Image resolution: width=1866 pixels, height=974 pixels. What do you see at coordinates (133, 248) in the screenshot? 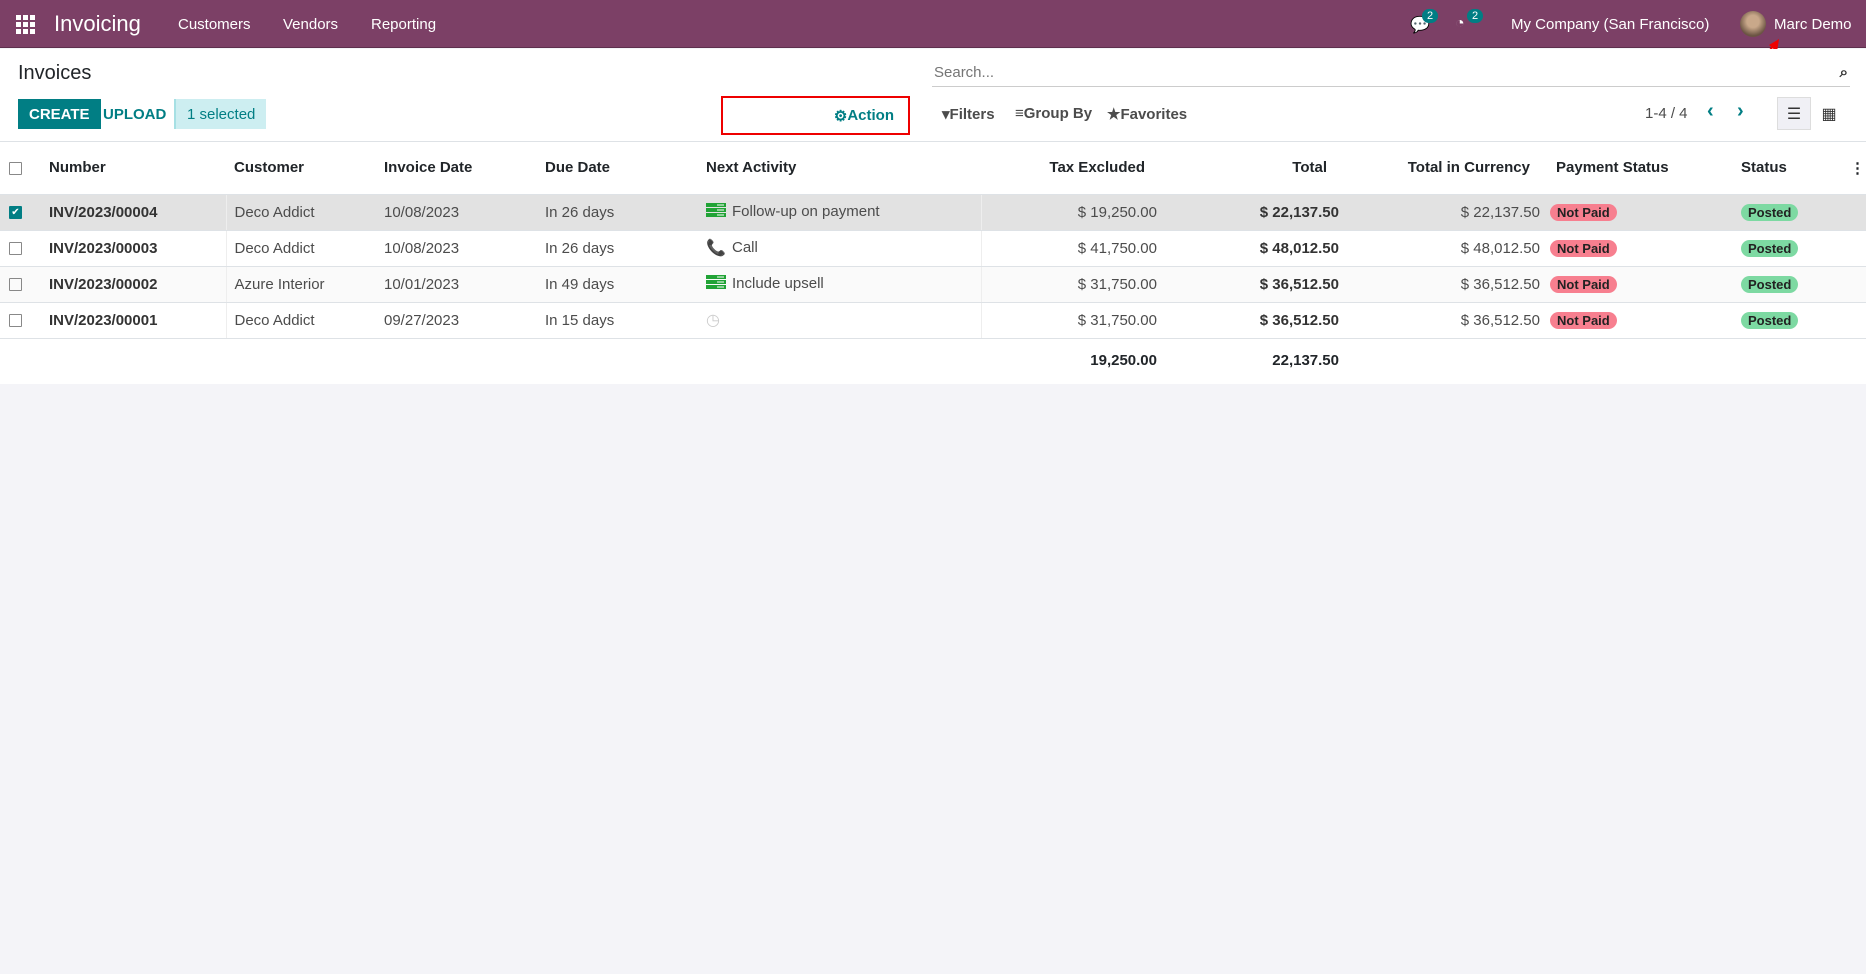
I see `invoice-number: INV/2023/00003` at bounding box center [133, 248].